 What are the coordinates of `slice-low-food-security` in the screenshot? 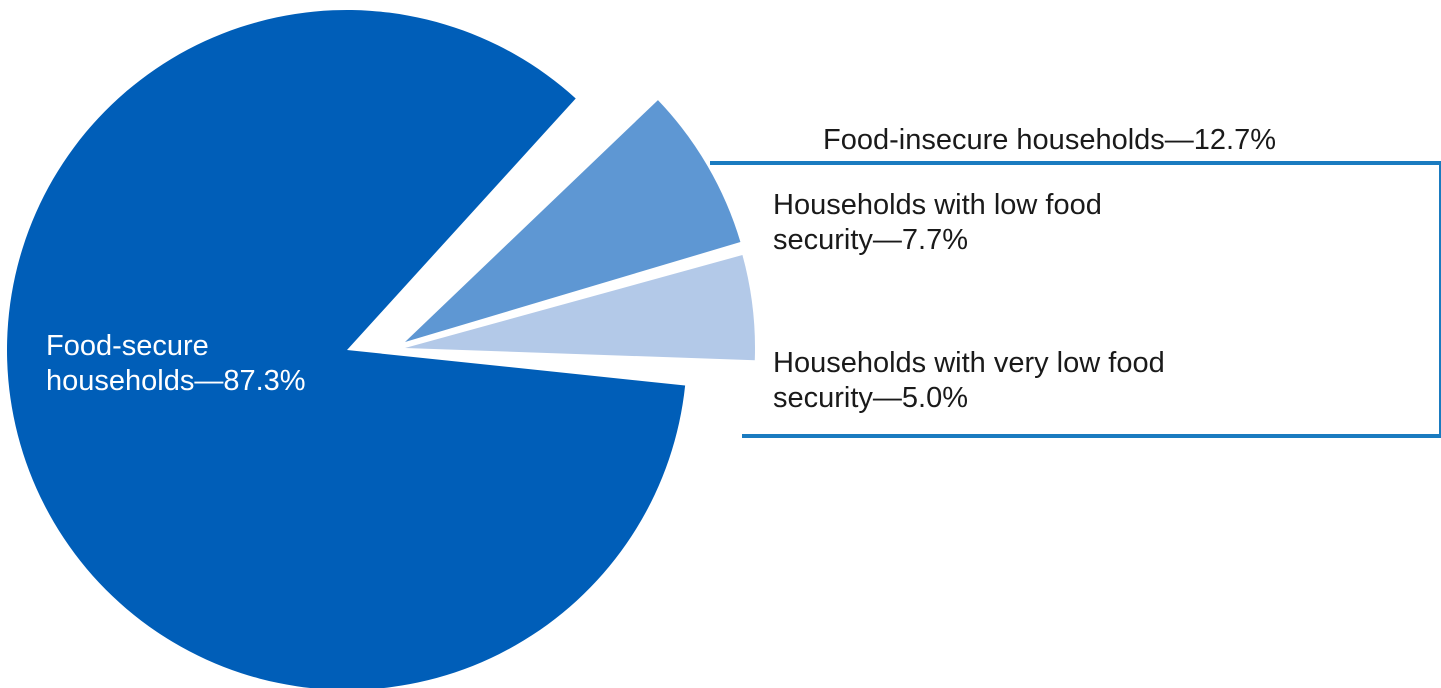 It's located at (573, 221).